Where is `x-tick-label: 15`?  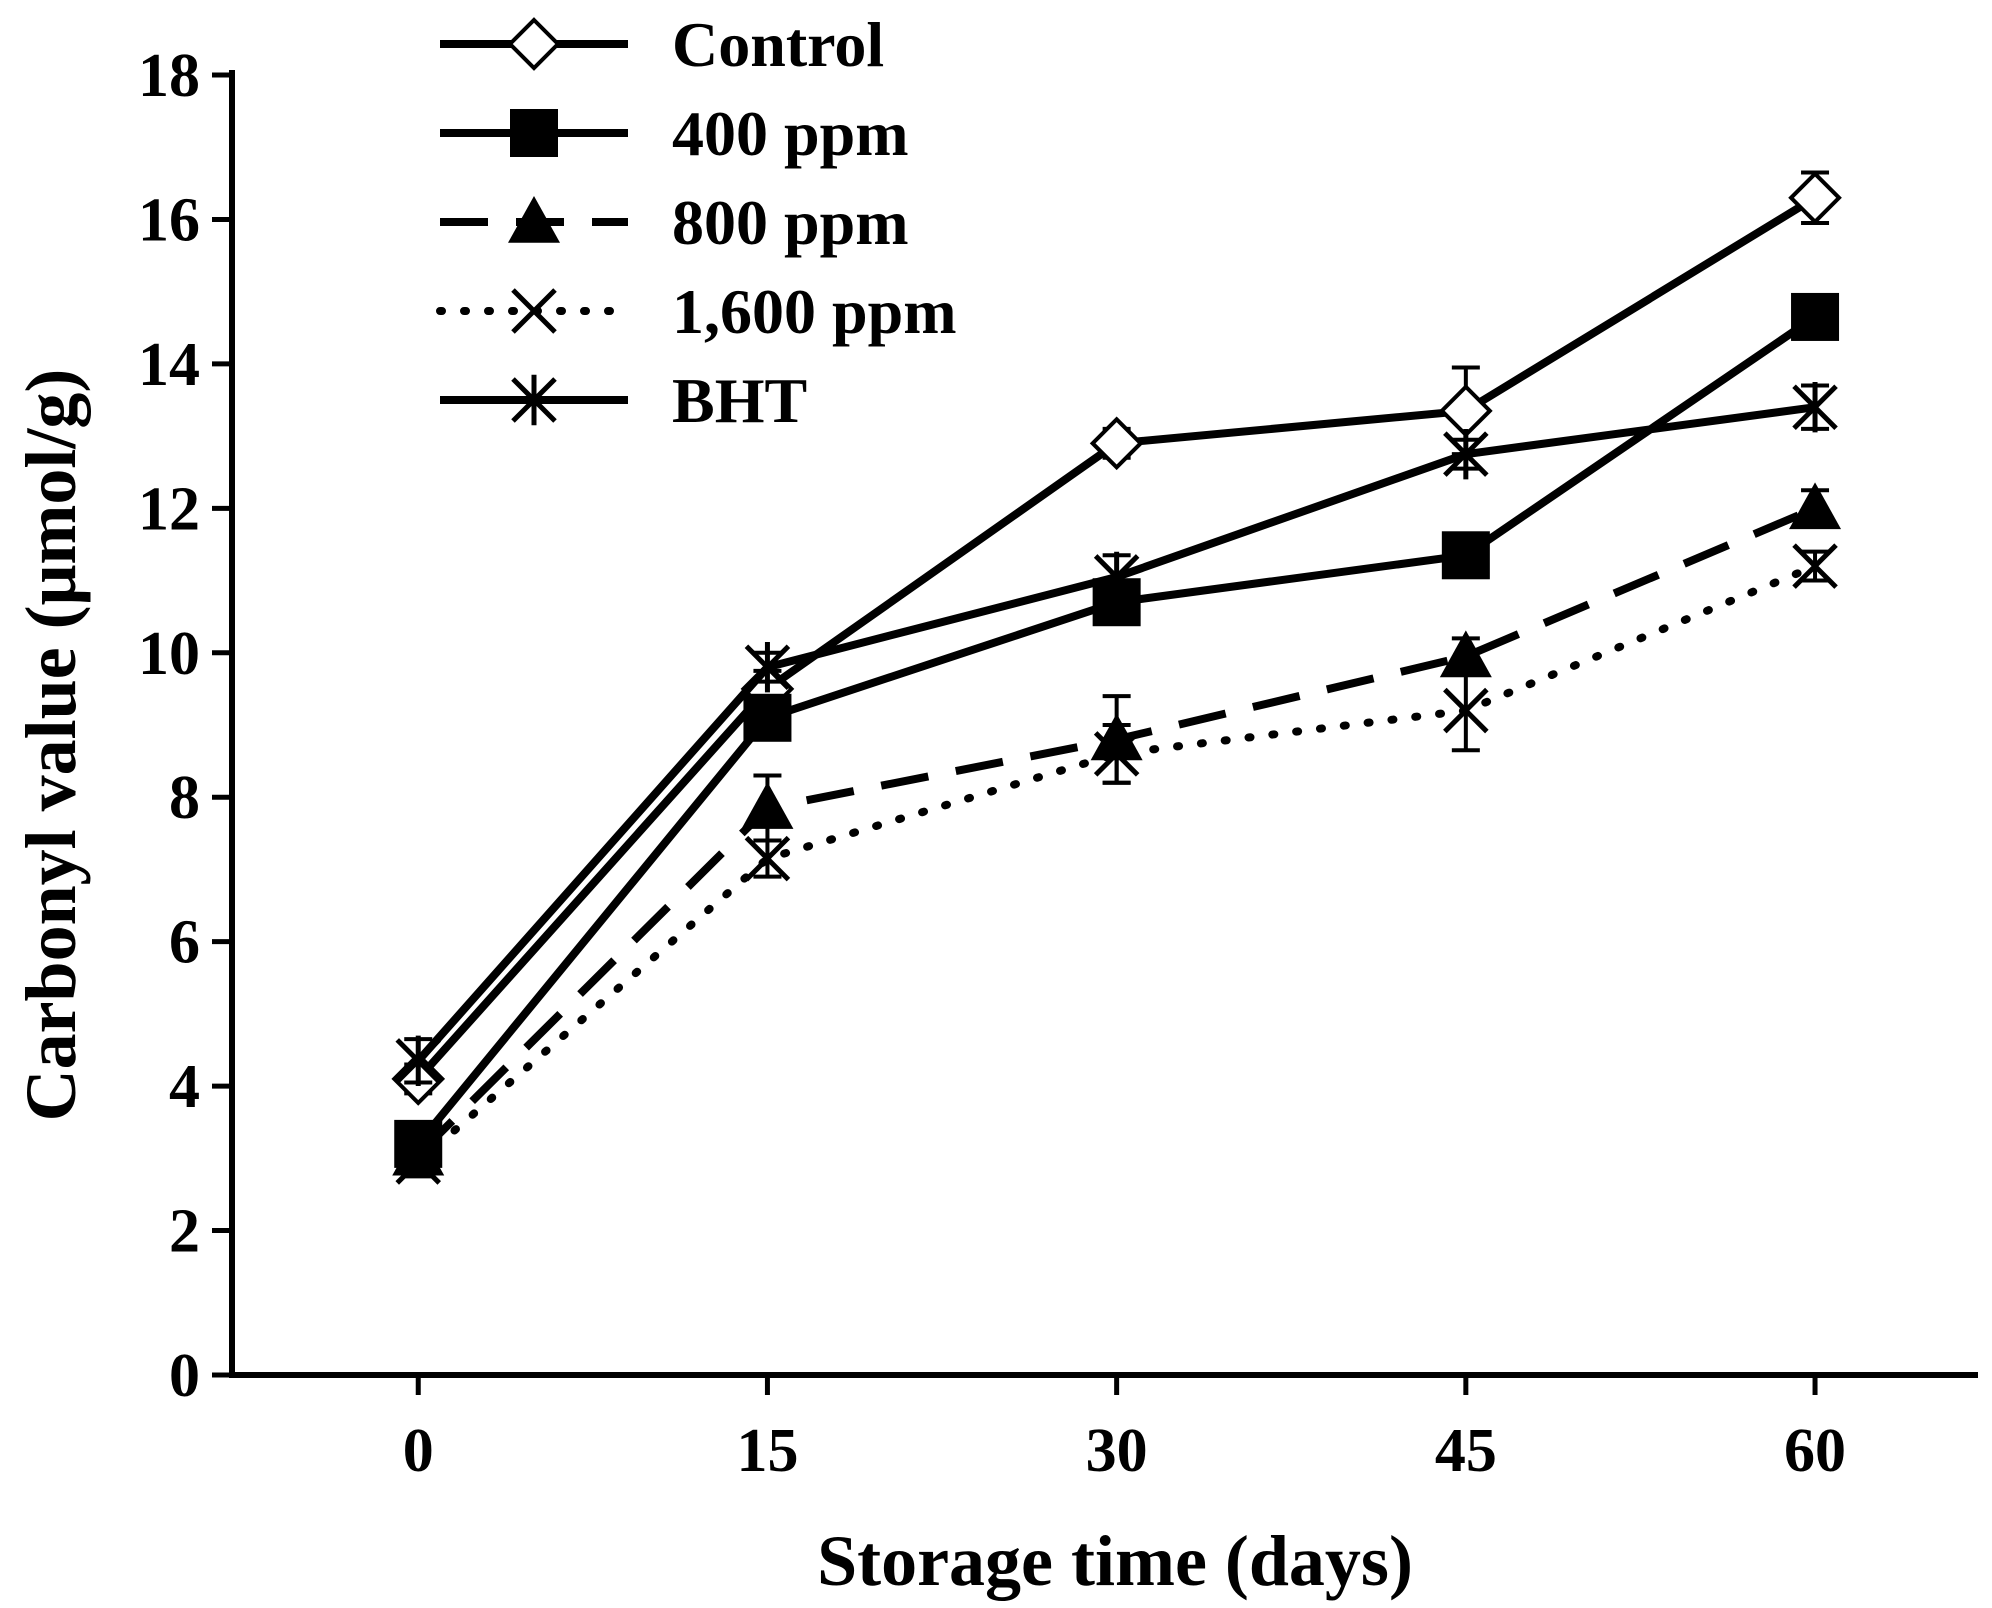
x-tick-label: 15 is located at coordinates (767, 1451).